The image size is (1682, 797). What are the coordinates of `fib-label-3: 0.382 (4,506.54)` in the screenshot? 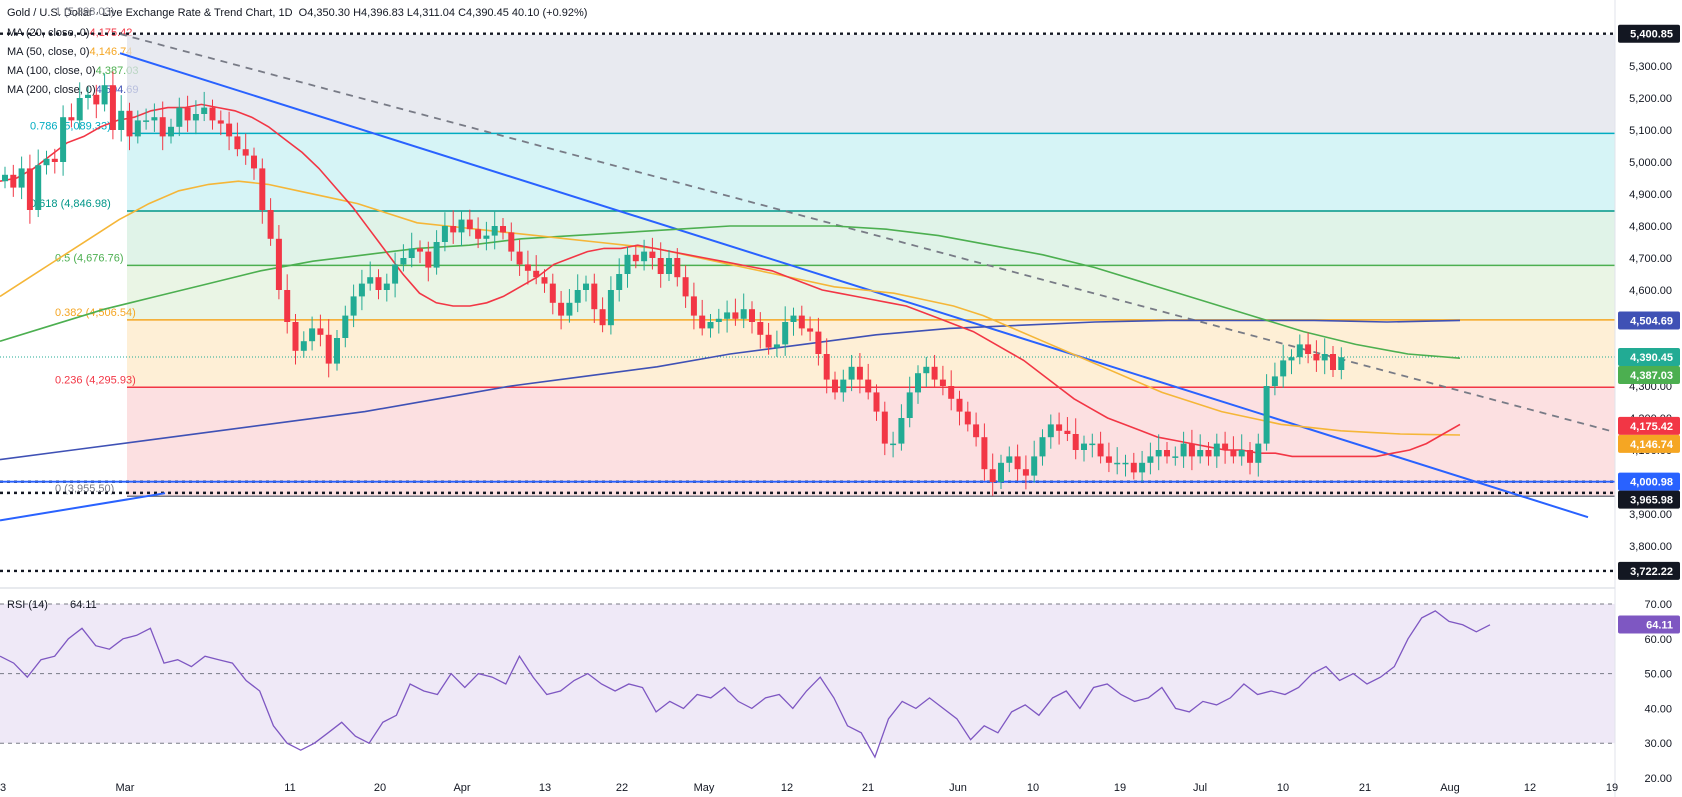 It's located at (95, 313).